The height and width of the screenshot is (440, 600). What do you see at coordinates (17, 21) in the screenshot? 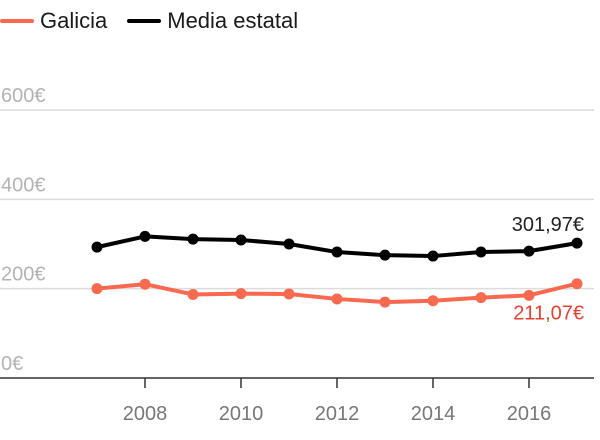
I see `legend-swatch-galicia` at bounding box center [17, 21].